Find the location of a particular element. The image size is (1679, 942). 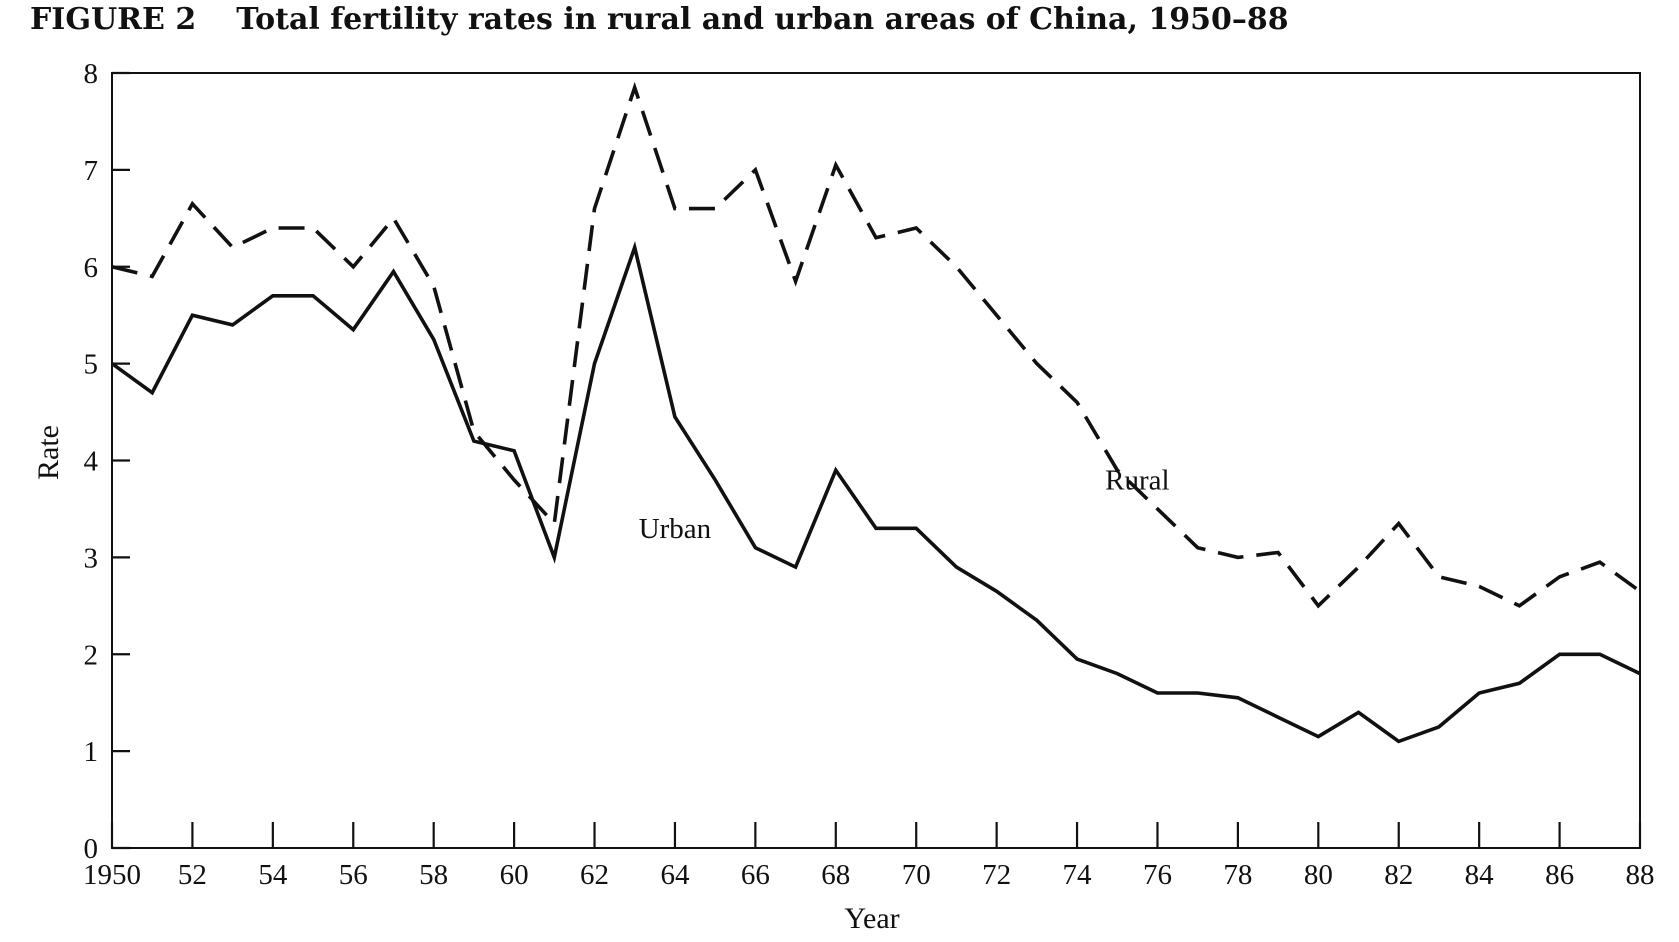

y-tick-label: 0 is located at coordinates (91, 849).